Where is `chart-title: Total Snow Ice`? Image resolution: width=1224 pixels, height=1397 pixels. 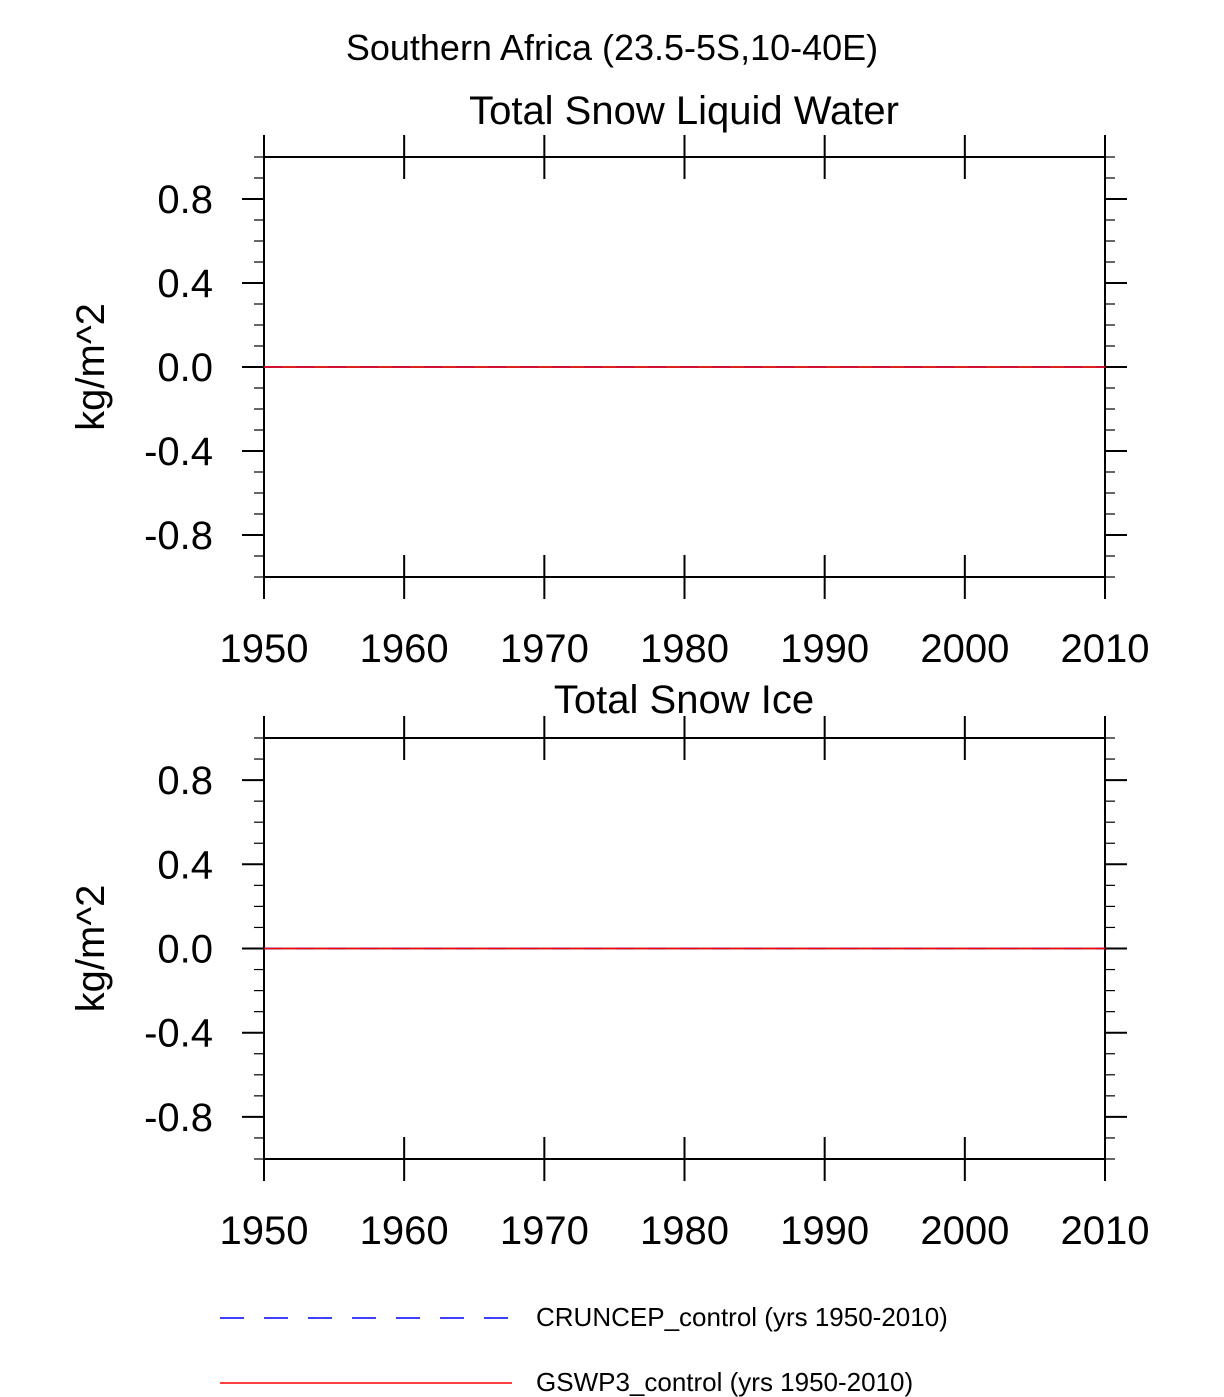
chart-title: Total Snow Ice is located at coordinates (684, 700).